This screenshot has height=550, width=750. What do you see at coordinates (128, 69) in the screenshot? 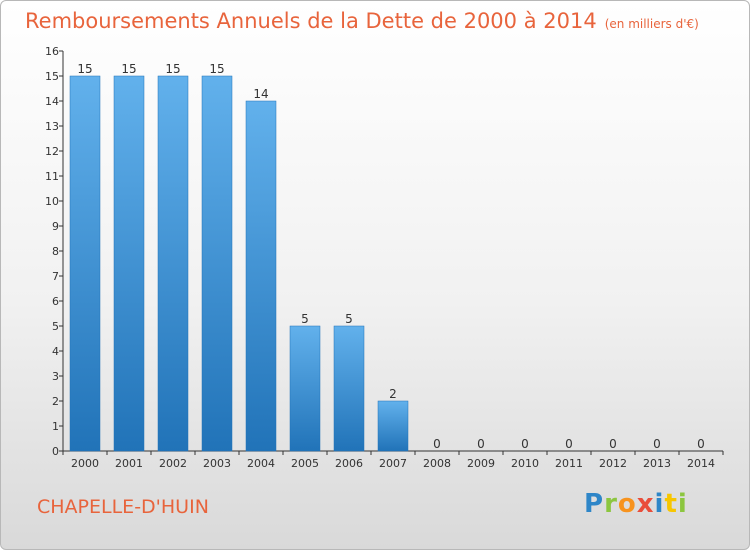
I see `data-label-2001: 15` at bounding box center [128, 69].